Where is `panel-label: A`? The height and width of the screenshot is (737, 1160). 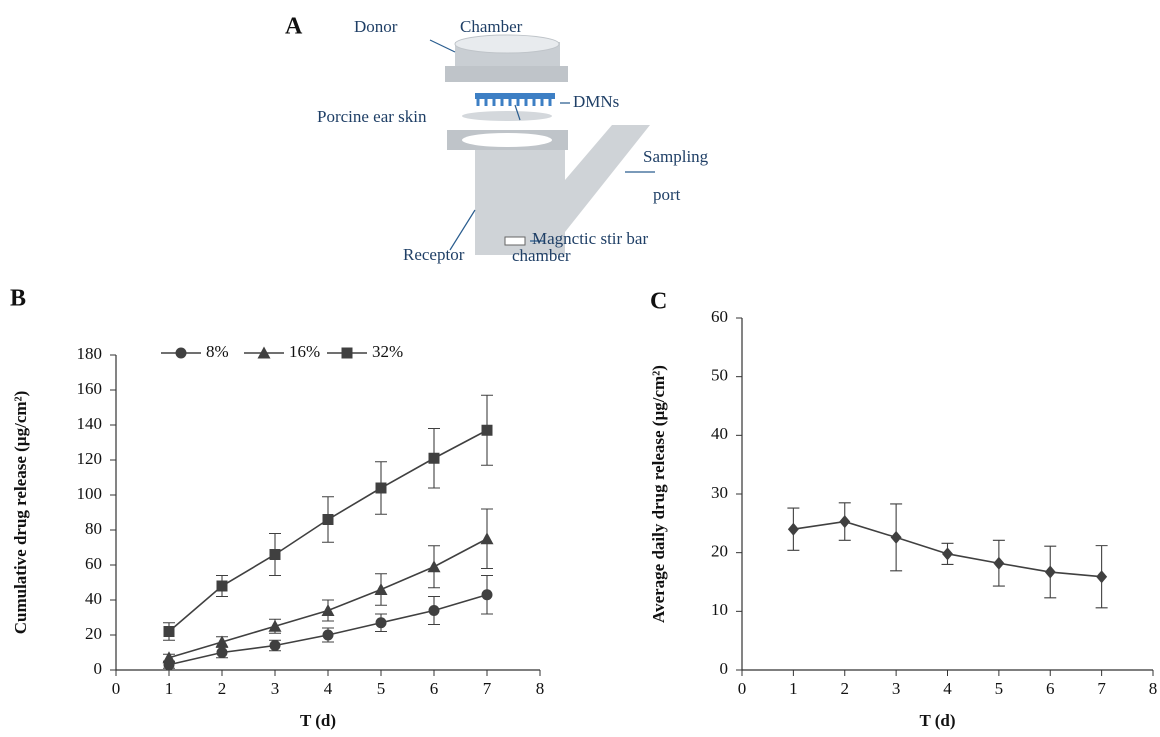
panel-label: A is located at coordinates (294, 27).